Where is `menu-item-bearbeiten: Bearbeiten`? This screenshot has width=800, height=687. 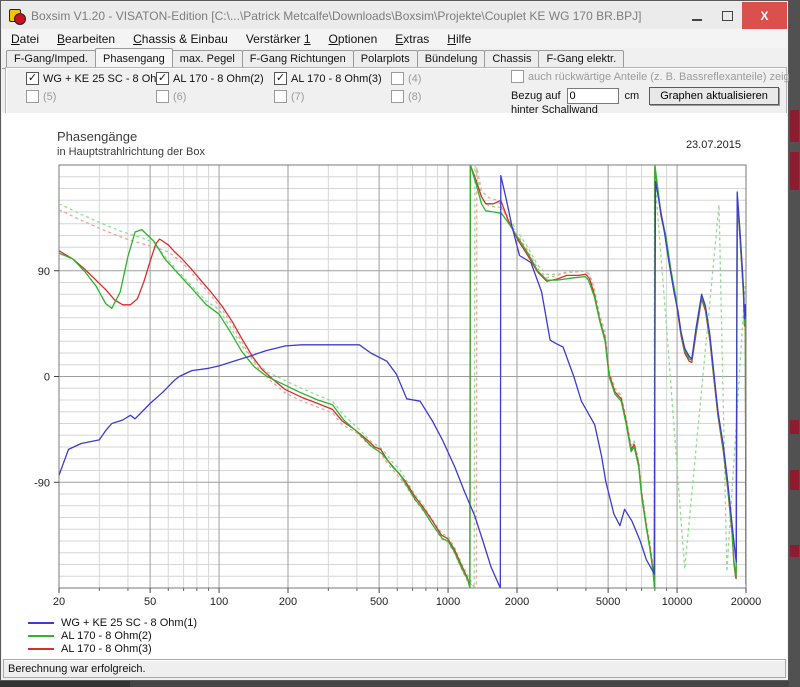
menu-item-bearbeiten: Bearbeiten is located at coordinates (86, 38).